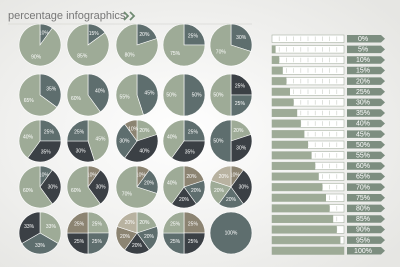 This screenshot has height=267, width=400. I want to click on bar-label: 20%, so click(363, 81).